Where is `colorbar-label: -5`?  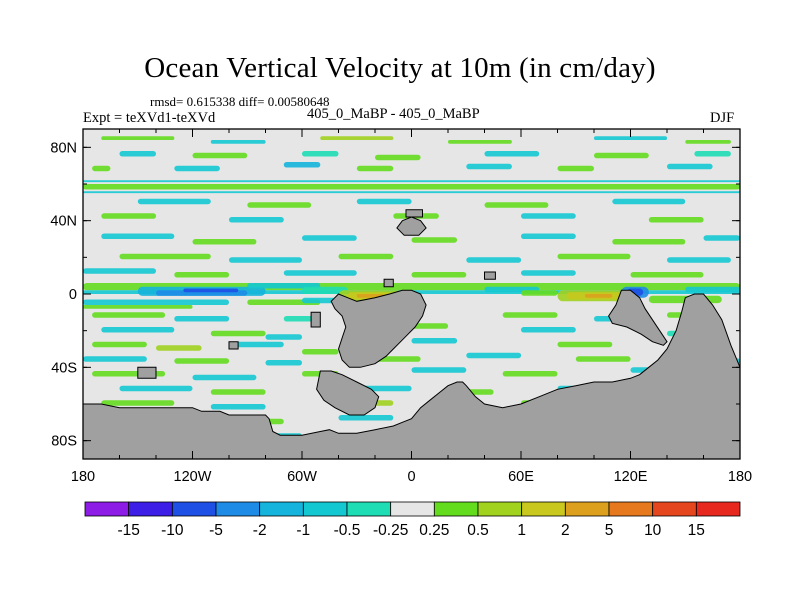
colorbar-label: -5 is located at coordinates (216, 530).